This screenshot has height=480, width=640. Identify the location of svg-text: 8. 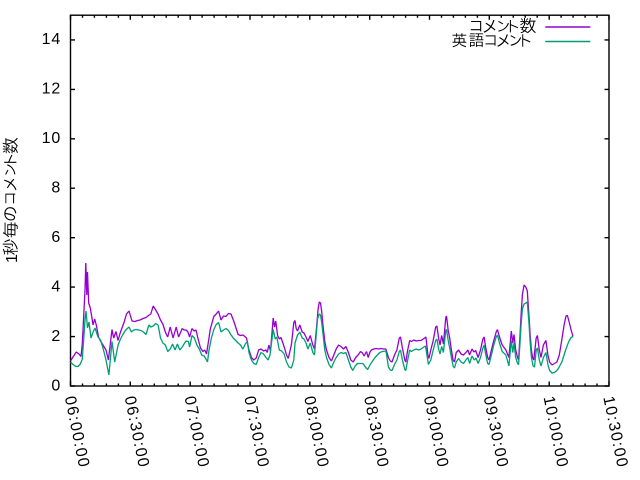
(56, 188).